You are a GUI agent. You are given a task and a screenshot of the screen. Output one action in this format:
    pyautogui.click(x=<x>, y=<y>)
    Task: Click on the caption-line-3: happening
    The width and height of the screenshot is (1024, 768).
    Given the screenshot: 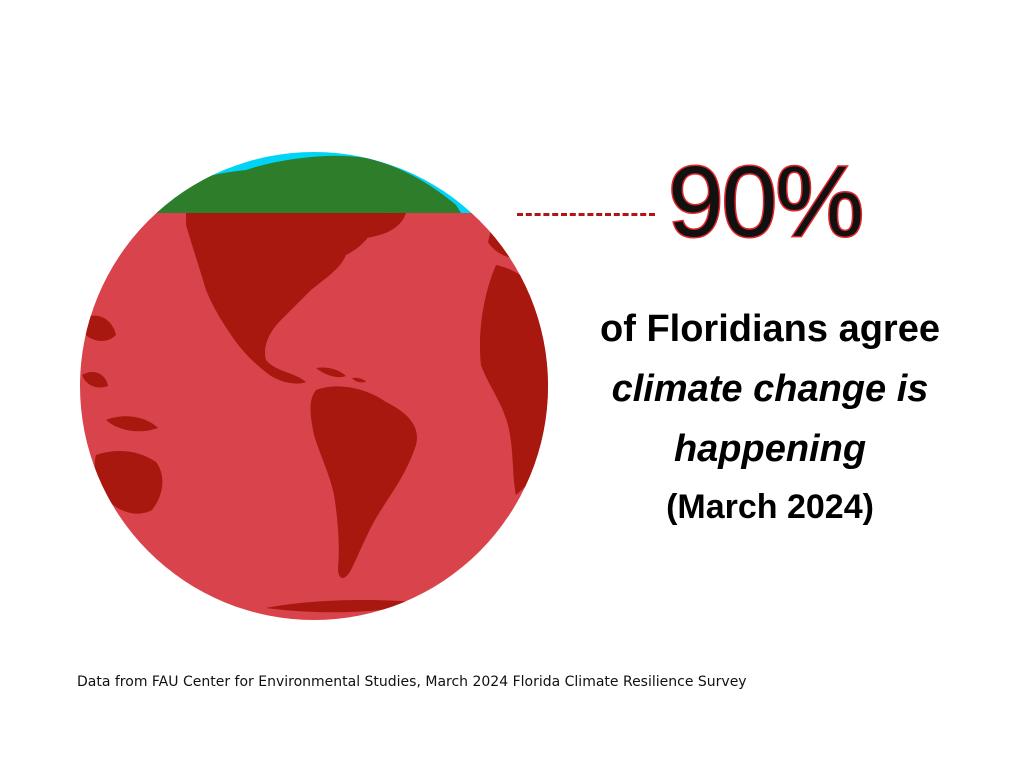 What is the action you would take?
    pyautogui.click(x=770, y=449)
    